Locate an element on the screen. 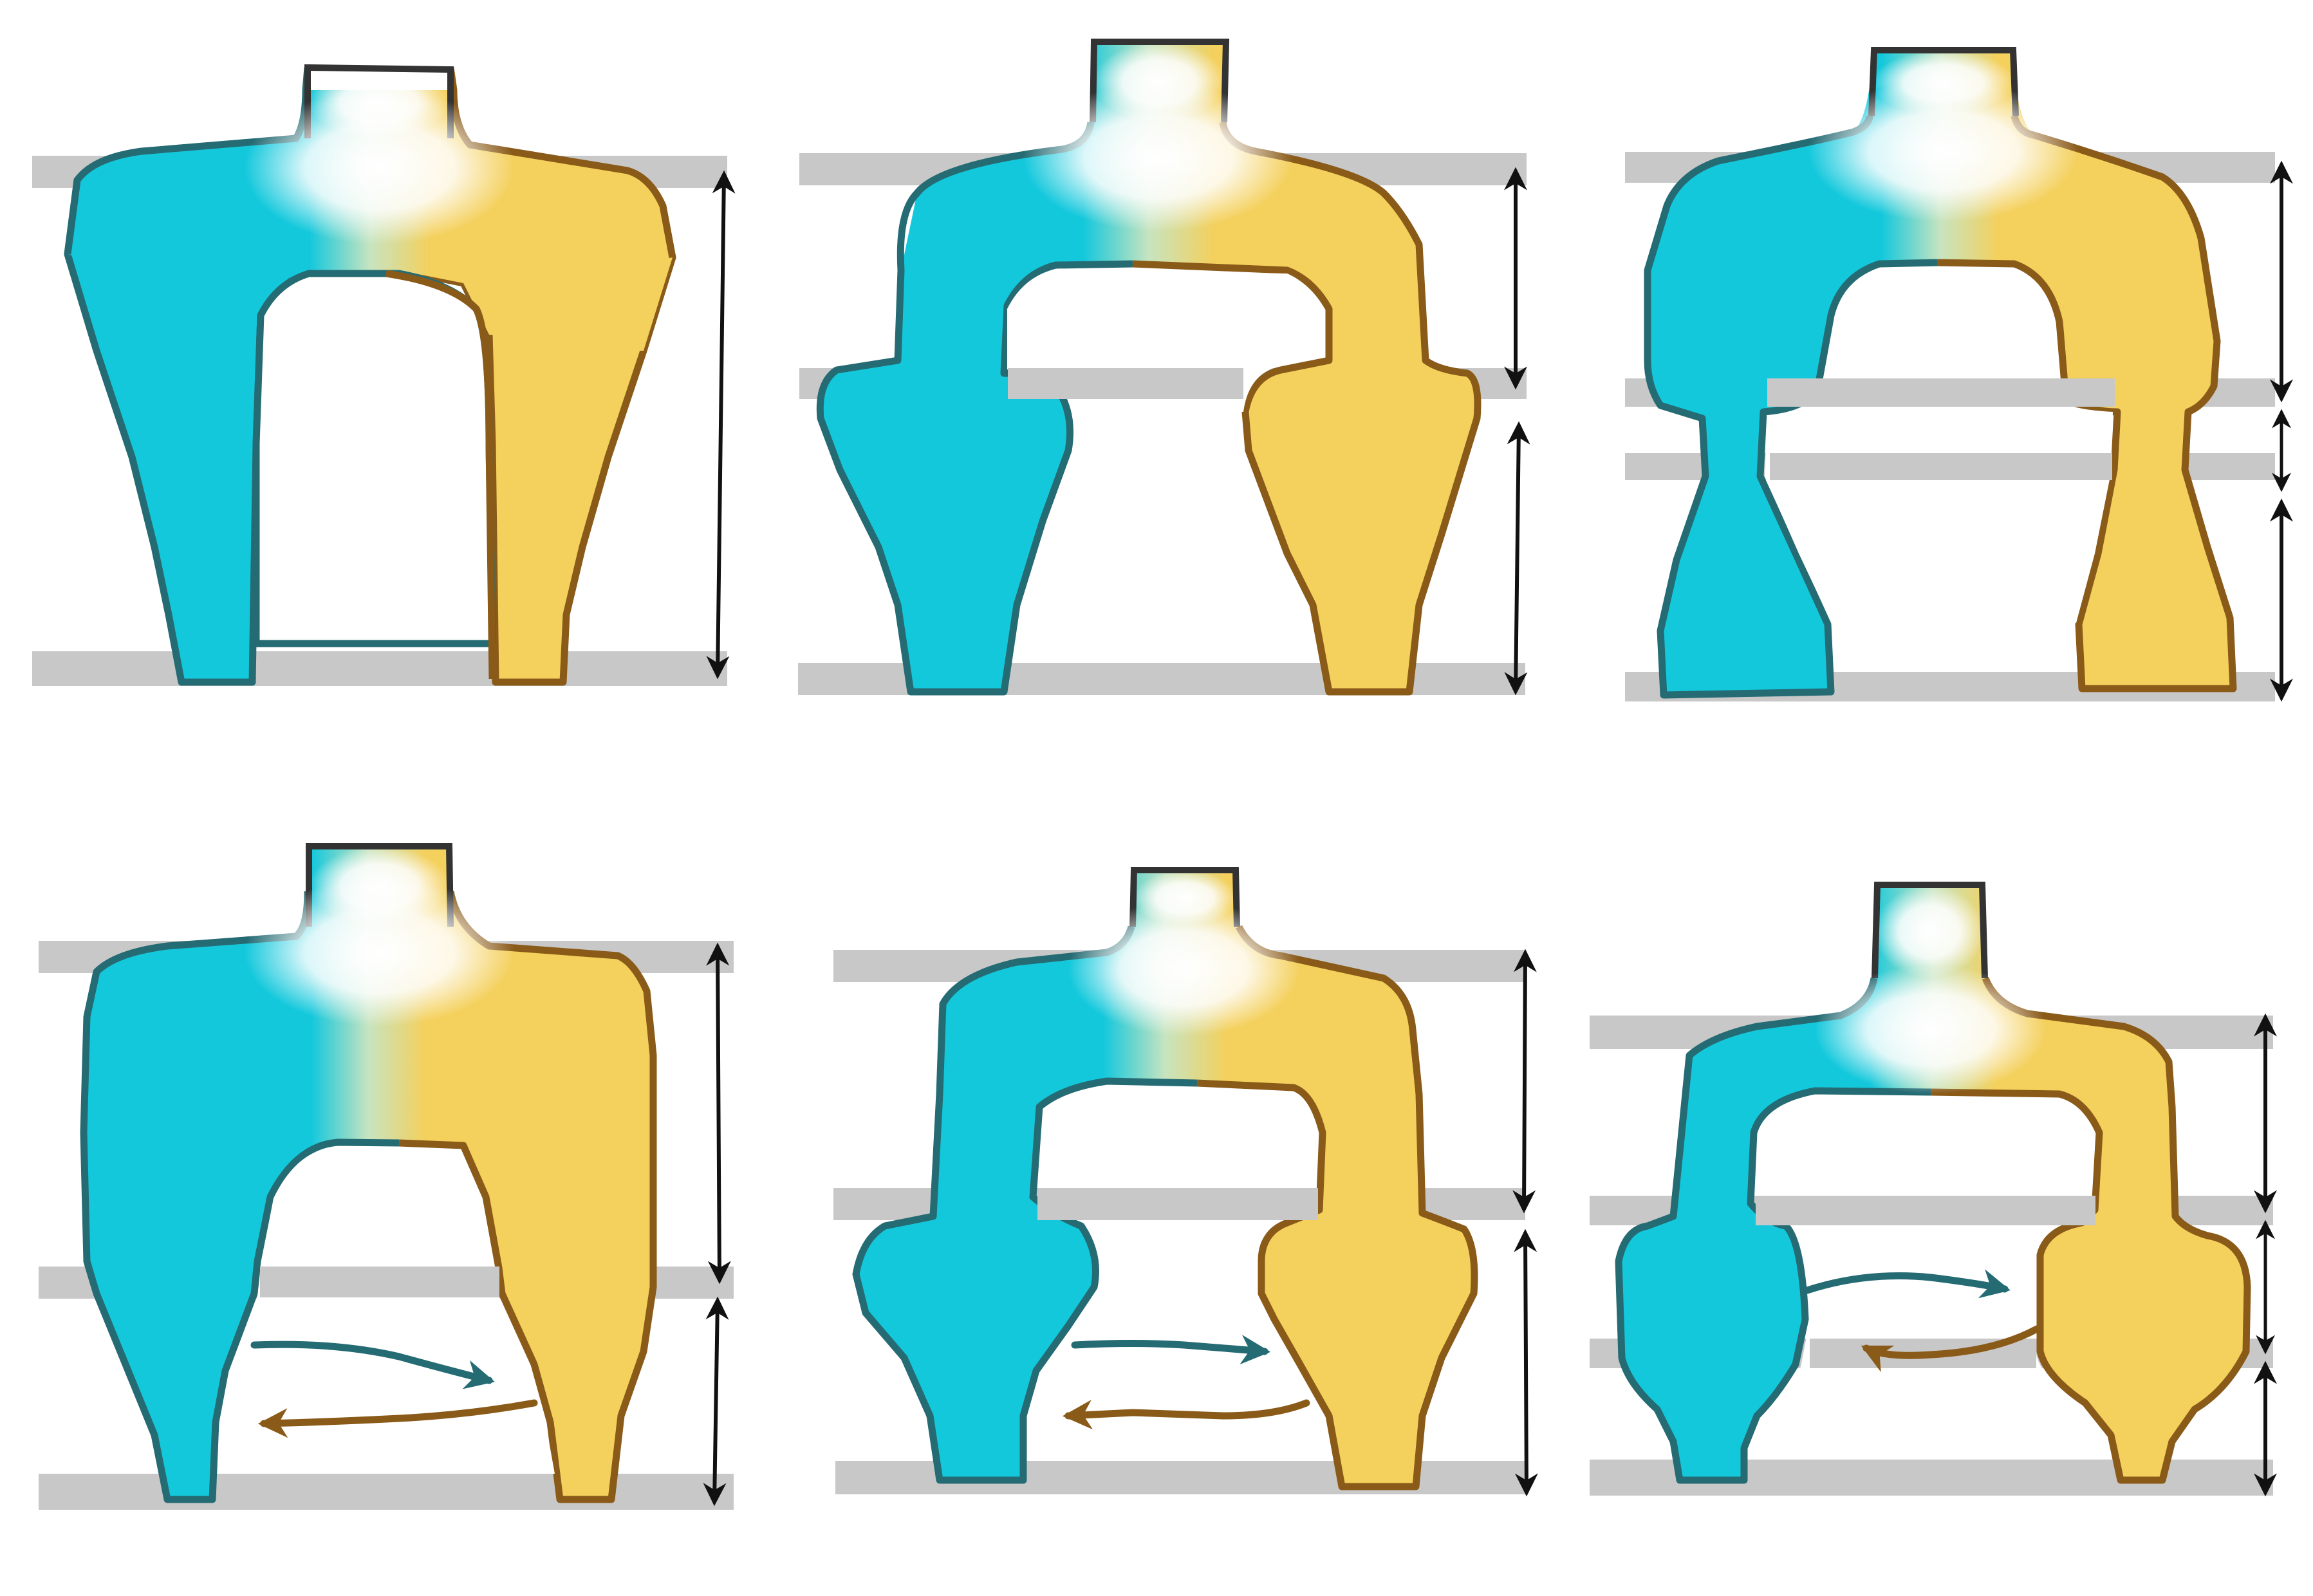 The width and height of the screenshot is (2313, 1596). inner-arch-outline-yellow is located at coordinates (441, 475).